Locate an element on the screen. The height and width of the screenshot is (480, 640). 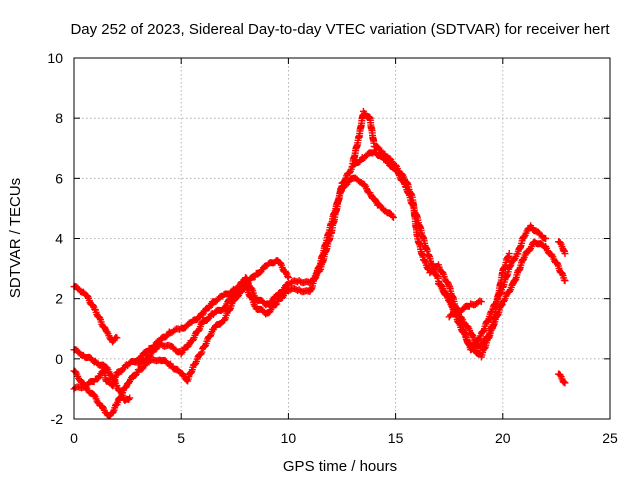
y-tick-label: -2 is located at coordinates (57, 419).